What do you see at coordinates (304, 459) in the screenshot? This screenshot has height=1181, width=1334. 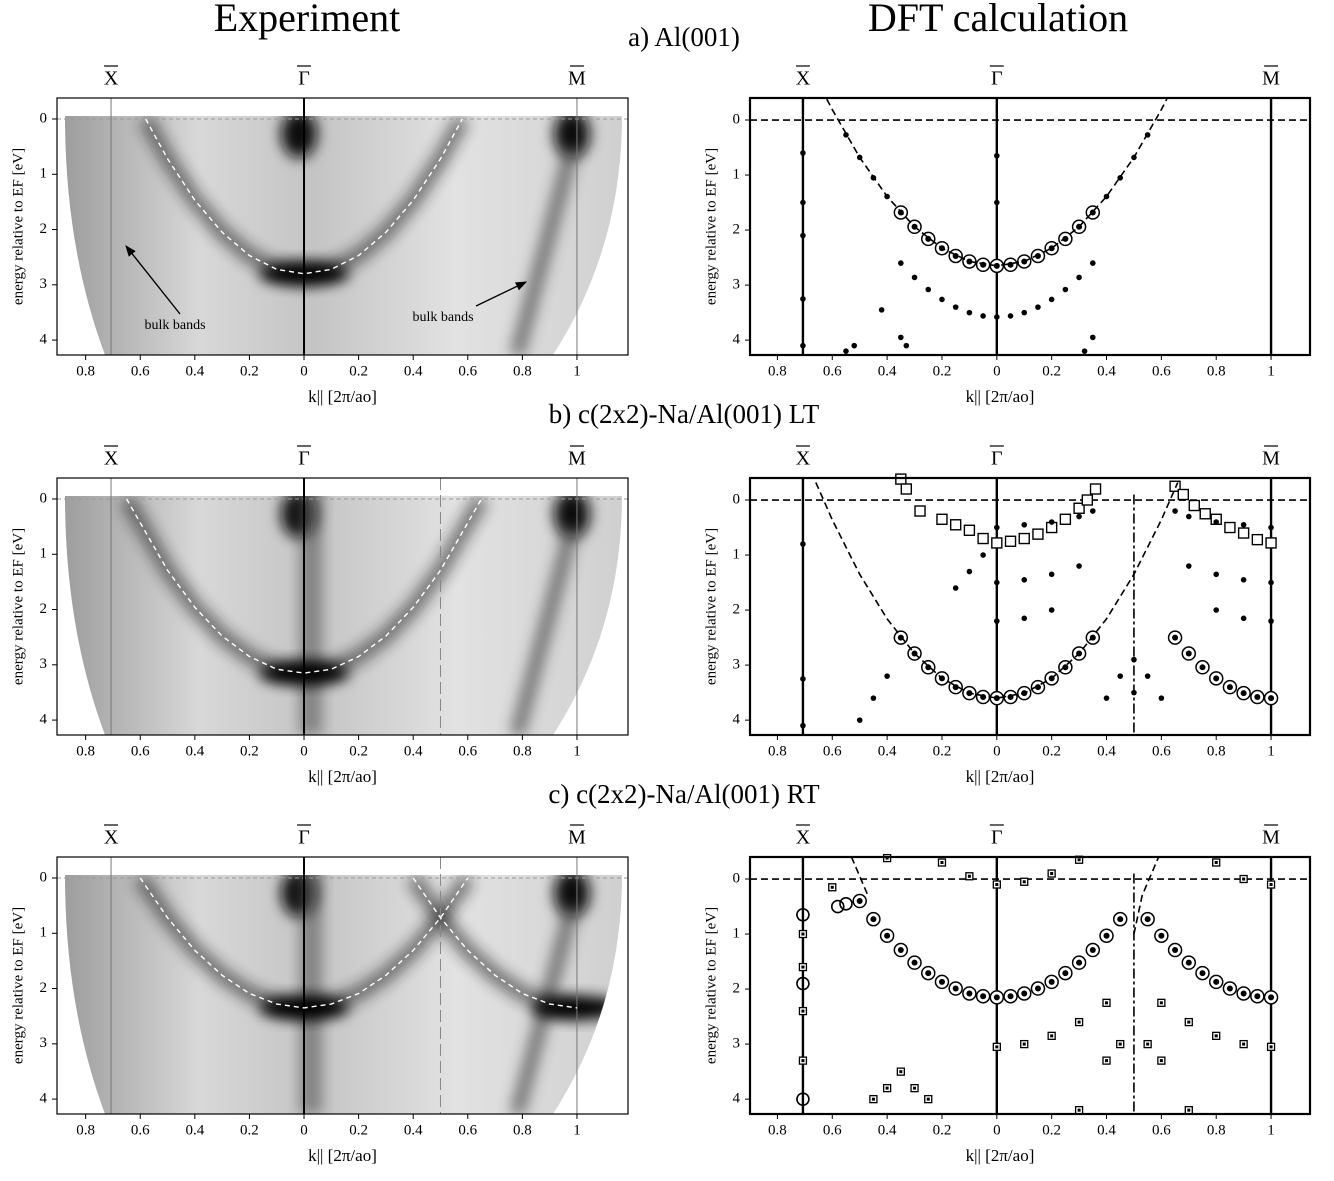 I see `symmetry-label: Γ` at bounding box center [304, 459].